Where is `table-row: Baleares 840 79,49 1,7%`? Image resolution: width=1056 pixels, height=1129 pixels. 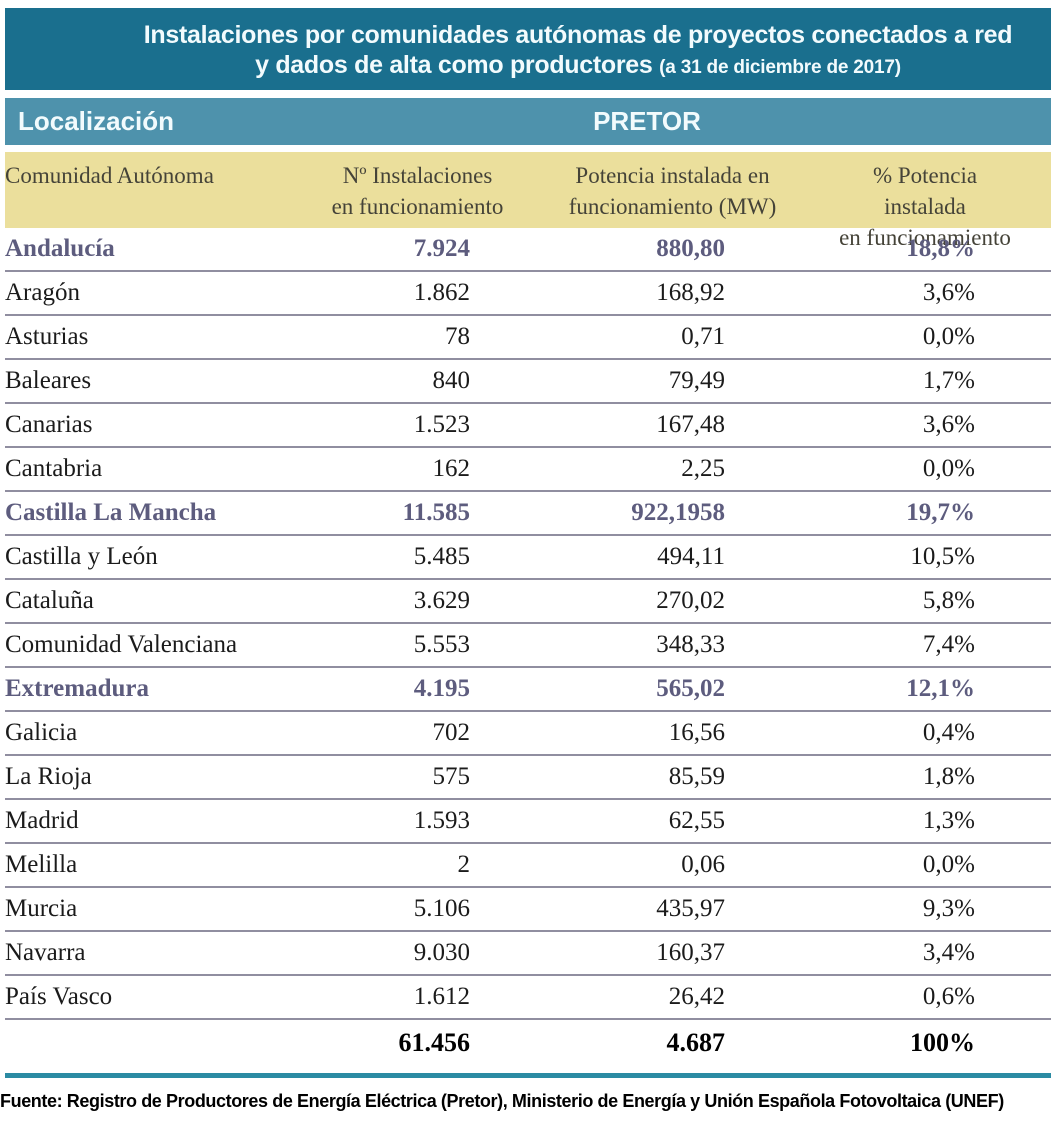 table-row: Baleares 840 79,49 1,7% is located at coordinates (528, 382).